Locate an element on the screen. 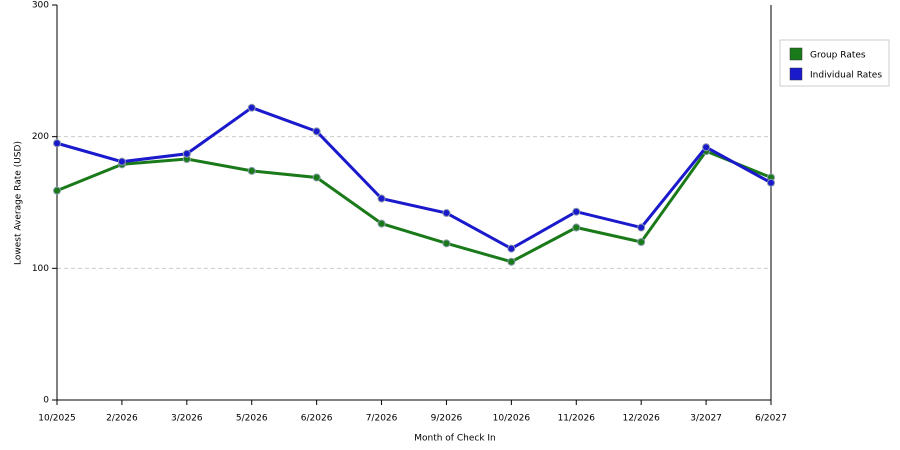 The height and width of the screenshot is (450, 900). y-tick-label: 0 is located at coordinates (46, 401).